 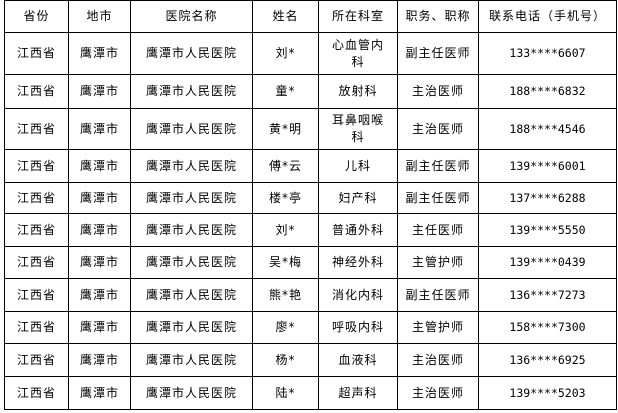 What do you see at coordinates (547, 360) in the screenshot?
I see `cell-phone: 136****6925` at bounding box center [547, 360].